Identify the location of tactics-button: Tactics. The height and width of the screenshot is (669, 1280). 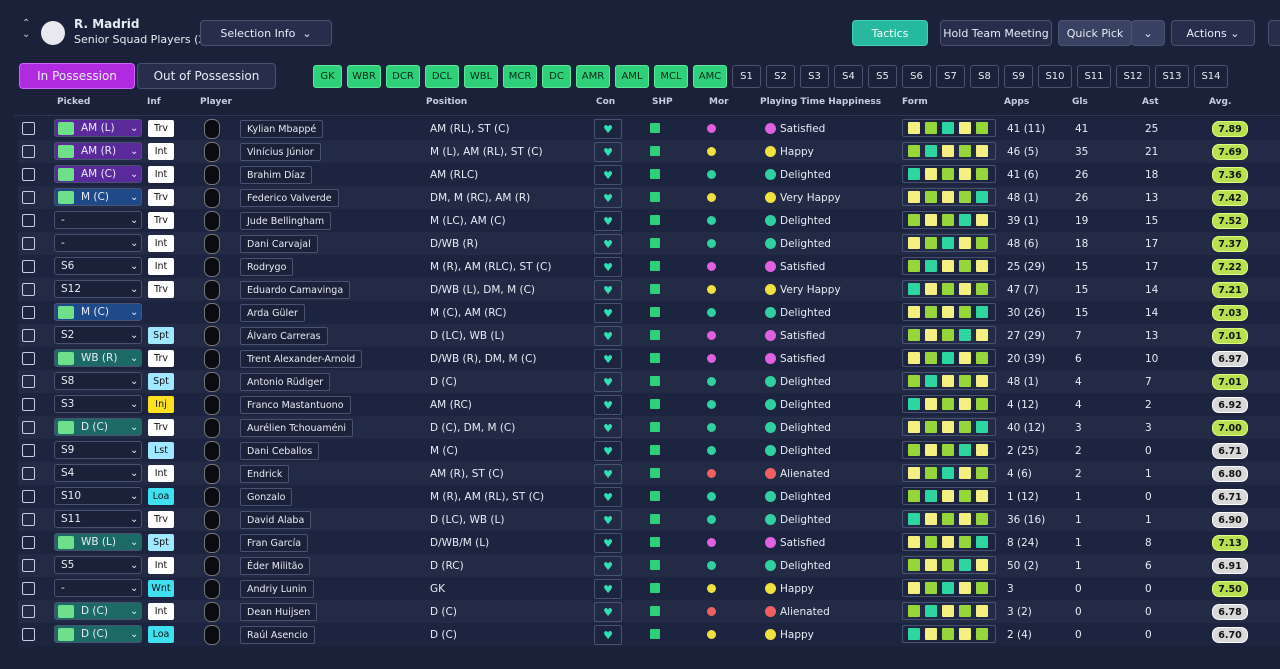
(890, 33).